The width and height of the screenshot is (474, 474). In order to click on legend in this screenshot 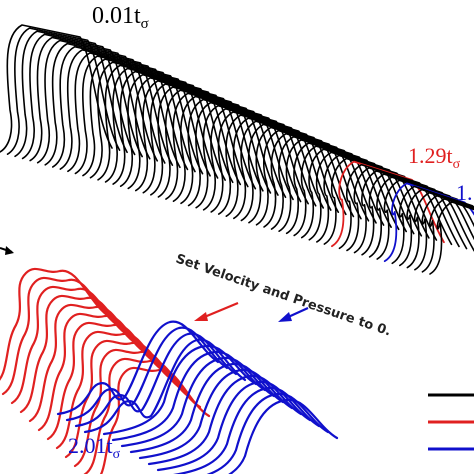, I will do `click(451, 422)`.